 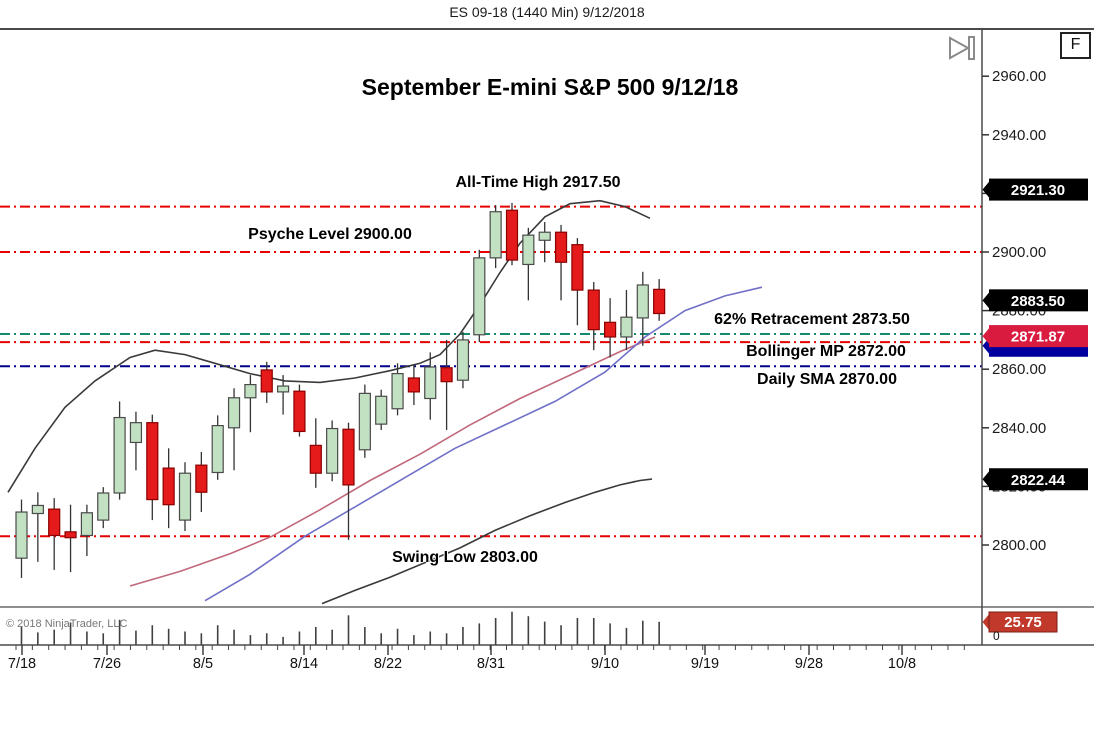 What do you see at coordinates (107, 664) in the screenshot?
I see `date-tick-label: 7/26` at bounding box center [107, 664].